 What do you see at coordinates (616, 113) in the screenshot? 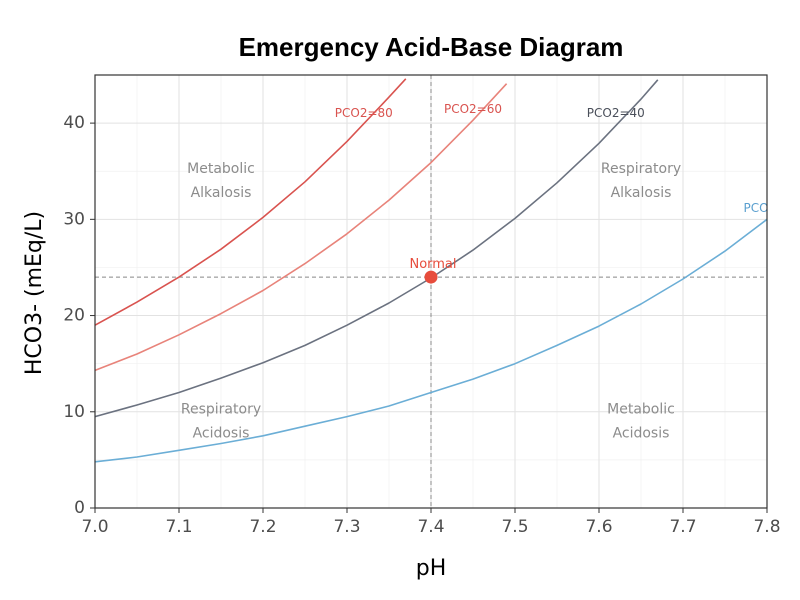
I see `curve-label: PCO2=40` at bounding box center [616, 113].